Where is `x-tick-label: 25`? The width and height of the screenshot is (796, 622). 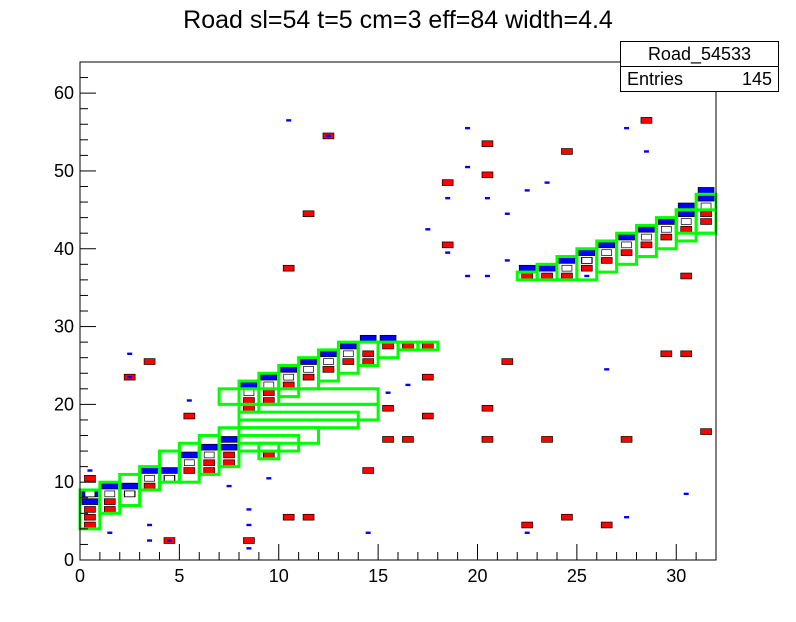
x-tick-label: 25 is located at coordinates (577, 576).